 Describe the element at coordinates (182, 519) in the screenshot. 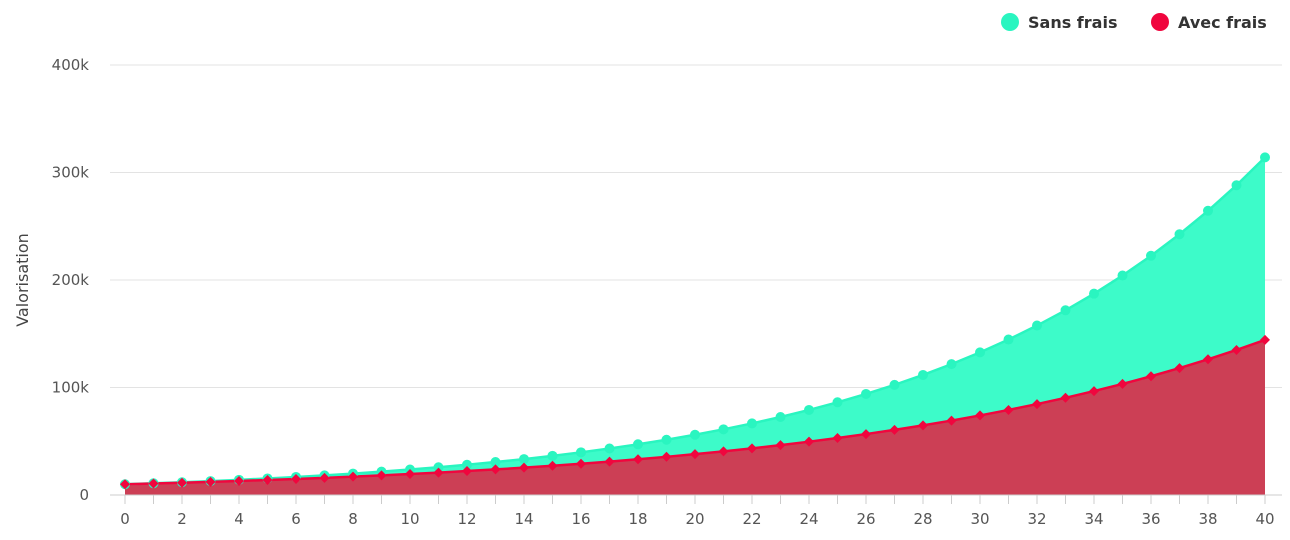

I see `x-tick-label: 2` at that location.